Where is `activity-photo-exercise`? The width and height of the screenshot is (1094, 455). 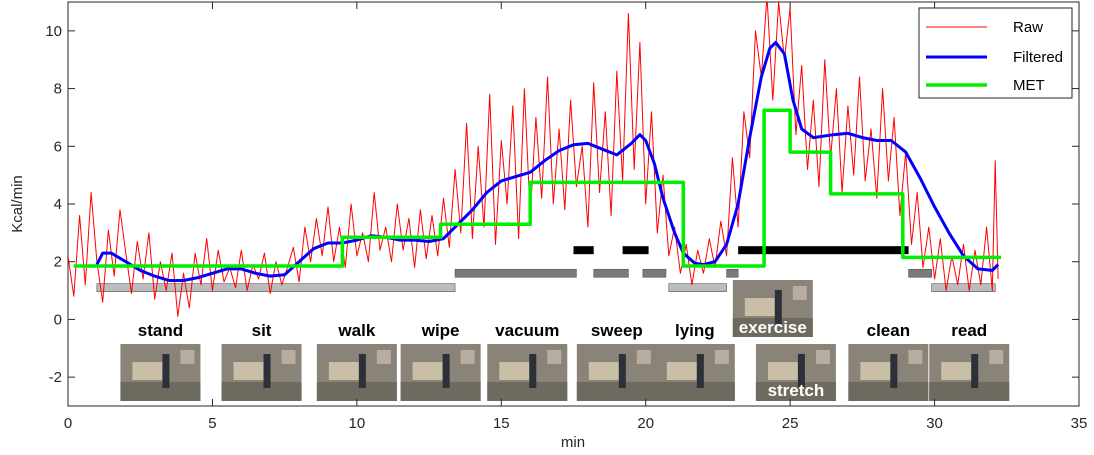
activity-photo-exercise is located at coordinates (772, 308).